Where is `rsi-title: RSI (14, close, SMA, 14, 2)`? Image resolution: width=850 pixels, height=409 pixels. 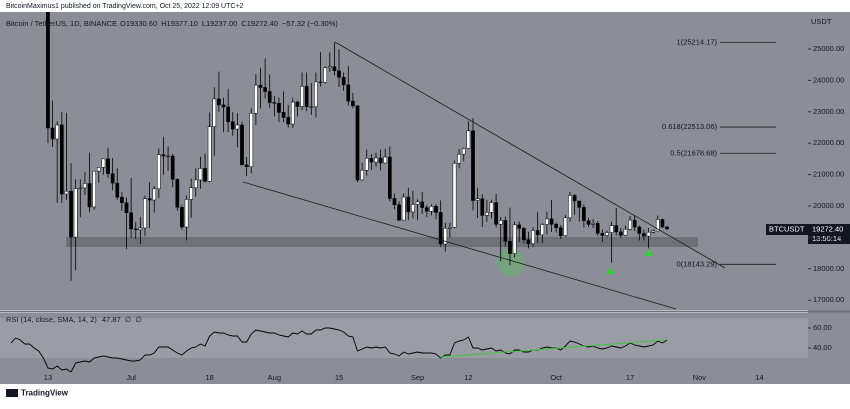 rsi-title: RSI (14, close, SMA, 14, 2) is located at coordinates (51, 319).